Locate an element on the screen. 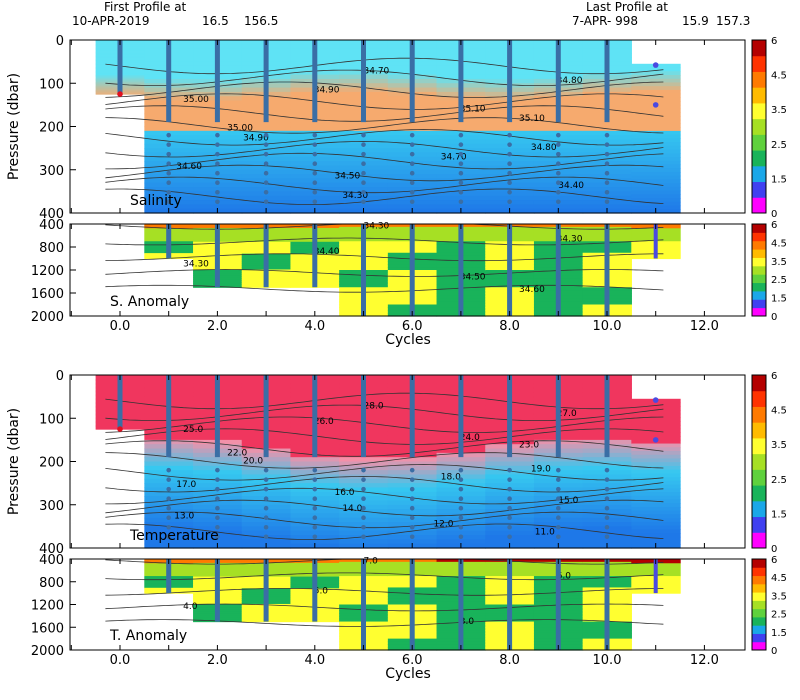  contour-label: 34.90 is located at coordinates (327, 90).